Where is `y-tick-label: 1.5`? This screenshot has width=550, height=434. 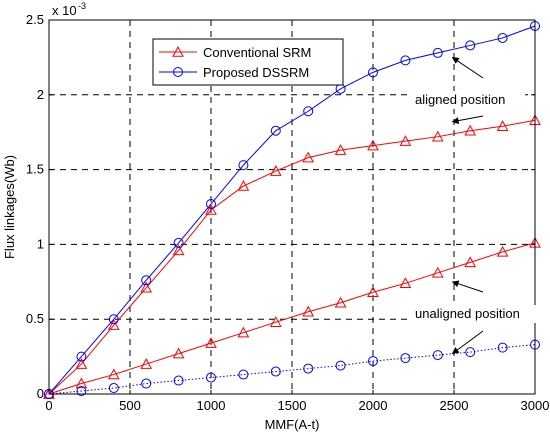
y-tick-label: 1.5 is located at coordinates (35, 169).